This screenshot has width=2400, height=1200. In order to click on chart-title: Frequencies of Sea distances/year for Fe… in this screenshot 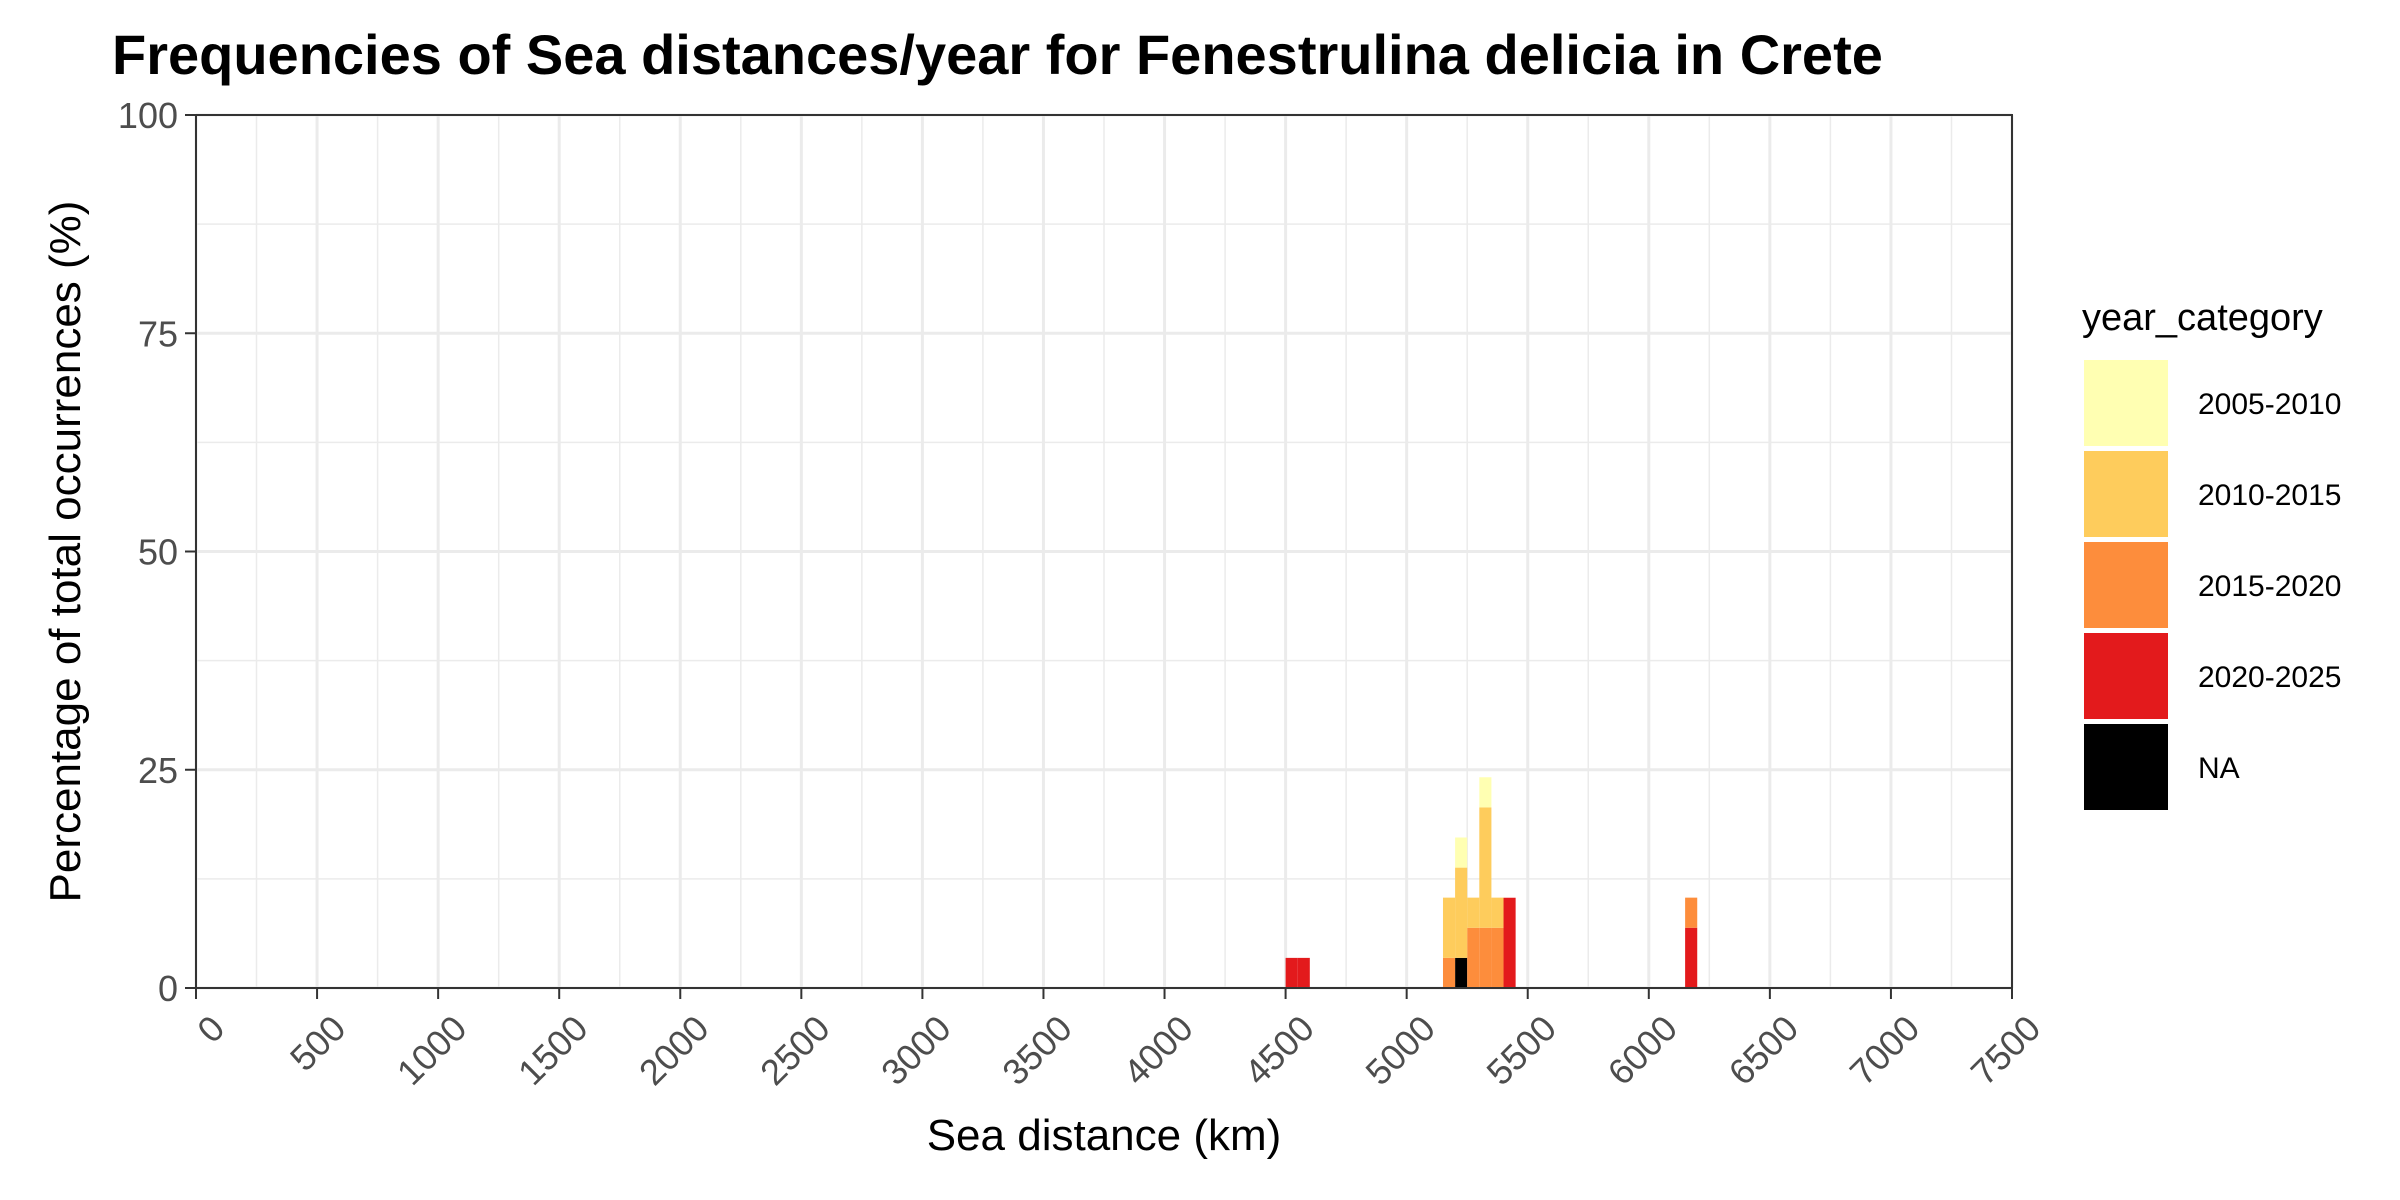, I will do `click(997, 54)`.